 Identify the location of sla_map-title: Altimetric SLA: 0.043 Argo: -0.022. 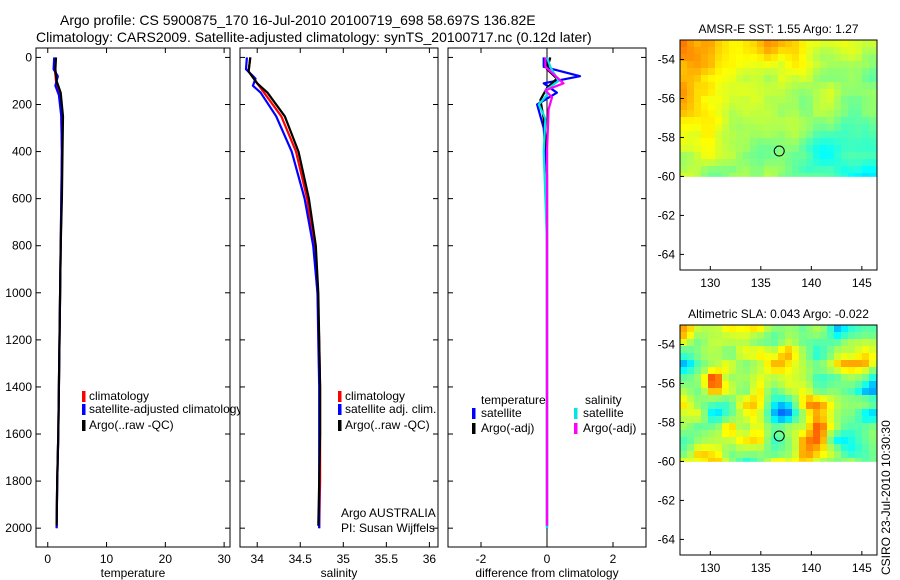
(778, 314).